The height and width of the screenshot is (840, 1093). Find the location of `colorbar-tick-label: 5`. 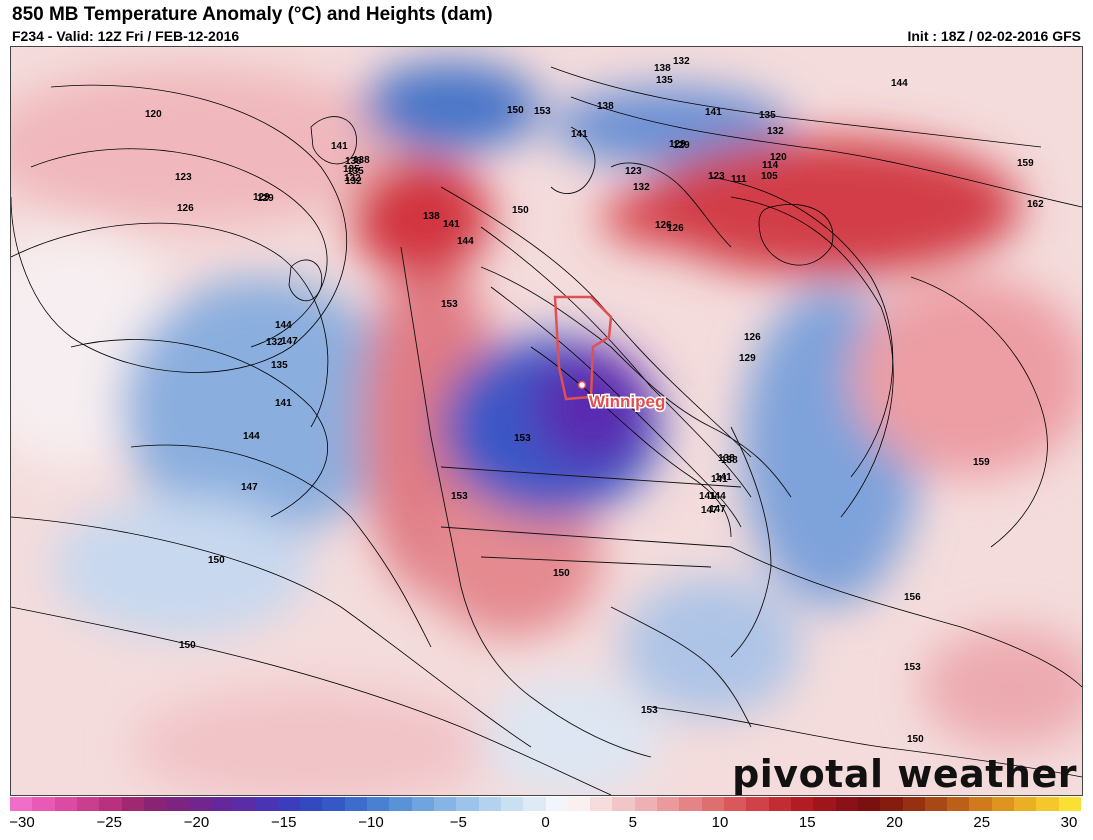

colorbar-tick-label: 5 is located at coordinates (632, 822).